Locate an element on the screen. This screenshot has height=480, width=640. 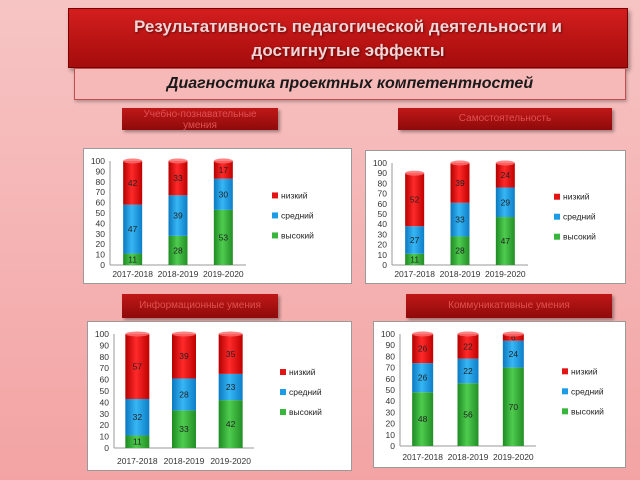
data-label-средний-2017-2018: 27 is located at coordinates (415, 240).